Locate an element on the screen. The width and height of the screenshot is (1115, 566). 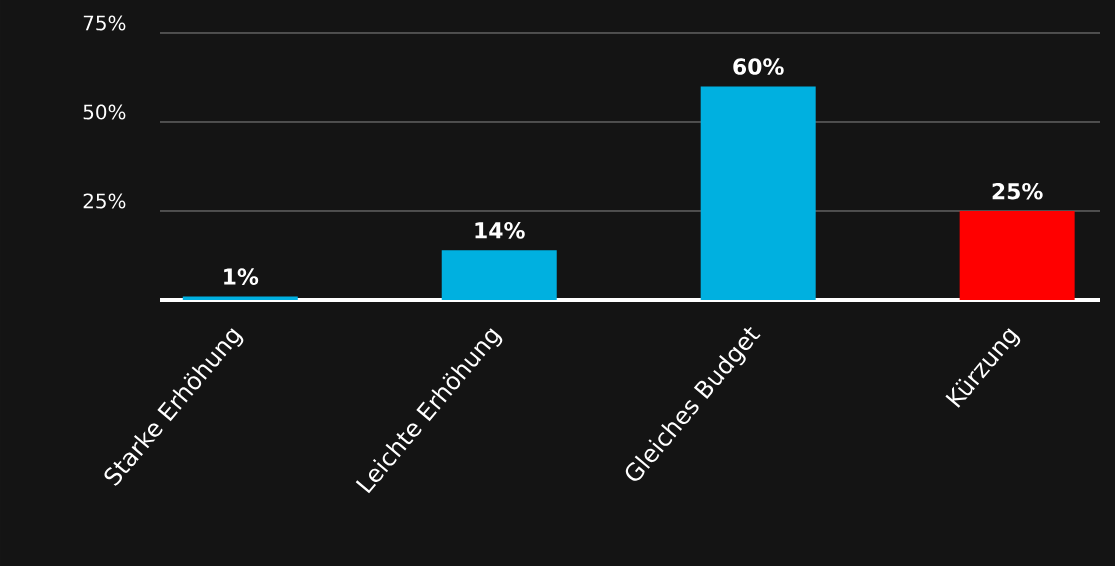
y-tick-label: 75% is located at coordinates (104, 23).